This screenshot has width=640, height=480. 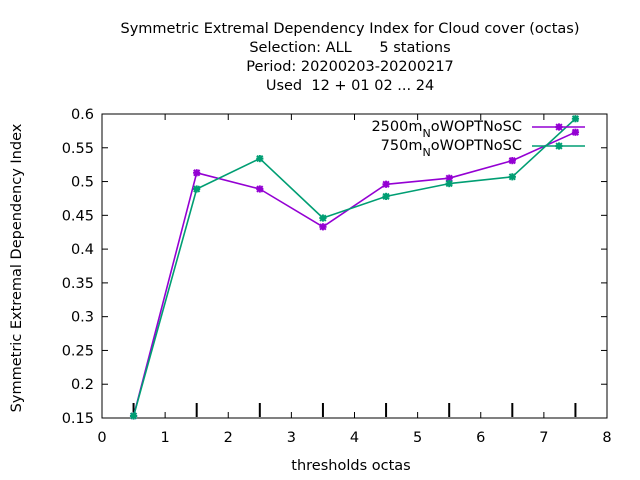 I want to click on x-tick-label: 1, so click(x=165, y=438).